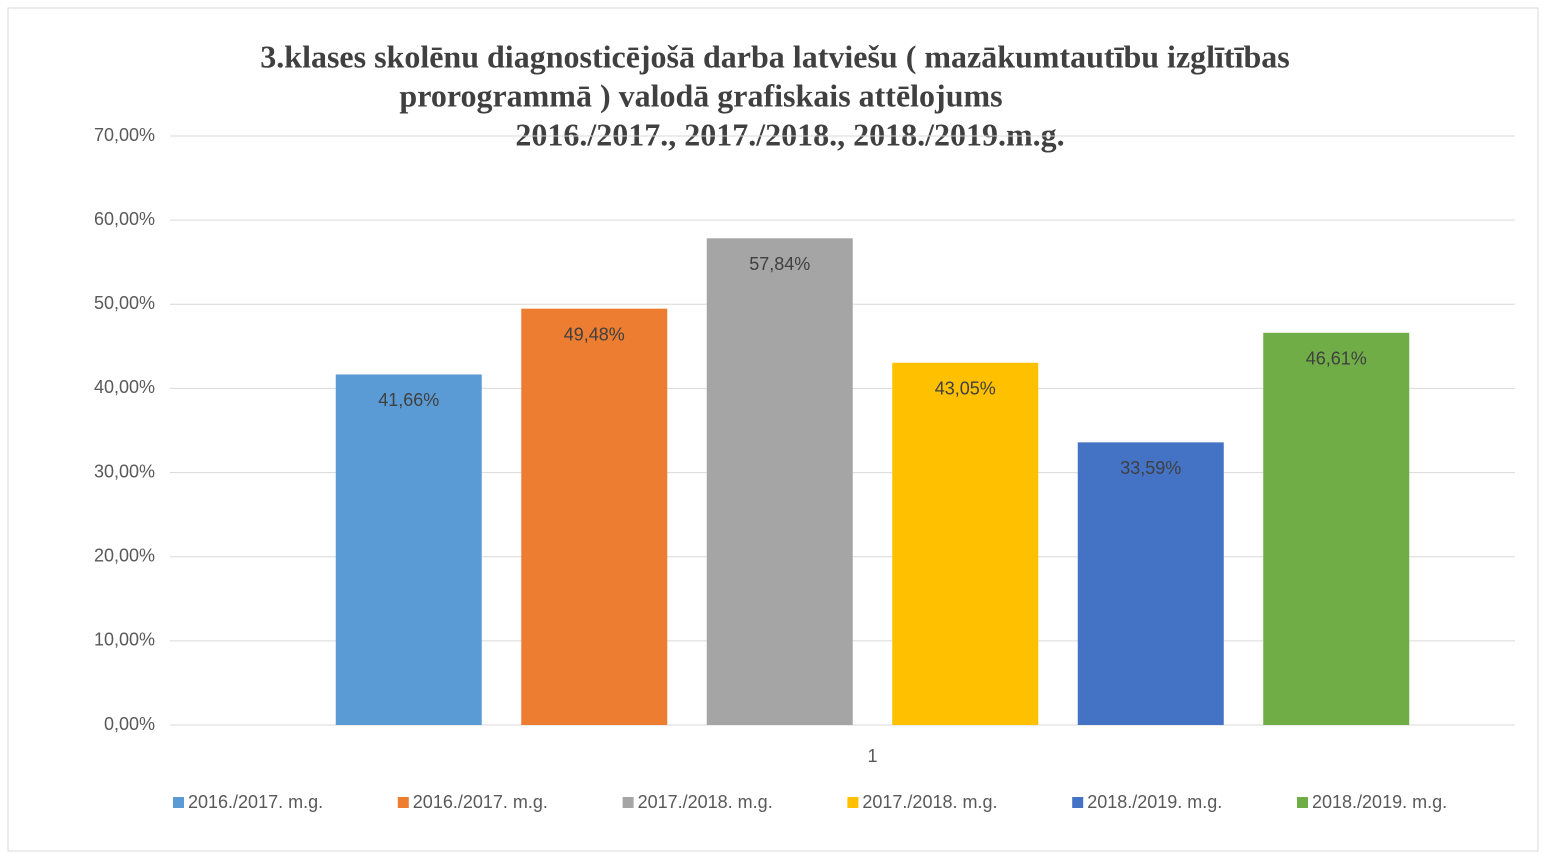 The width and height of the screenshot is (1546, 859). Describe the element at coordinates (408, 400) in the screenshot. I see `data-label: 41,66%` at that location.